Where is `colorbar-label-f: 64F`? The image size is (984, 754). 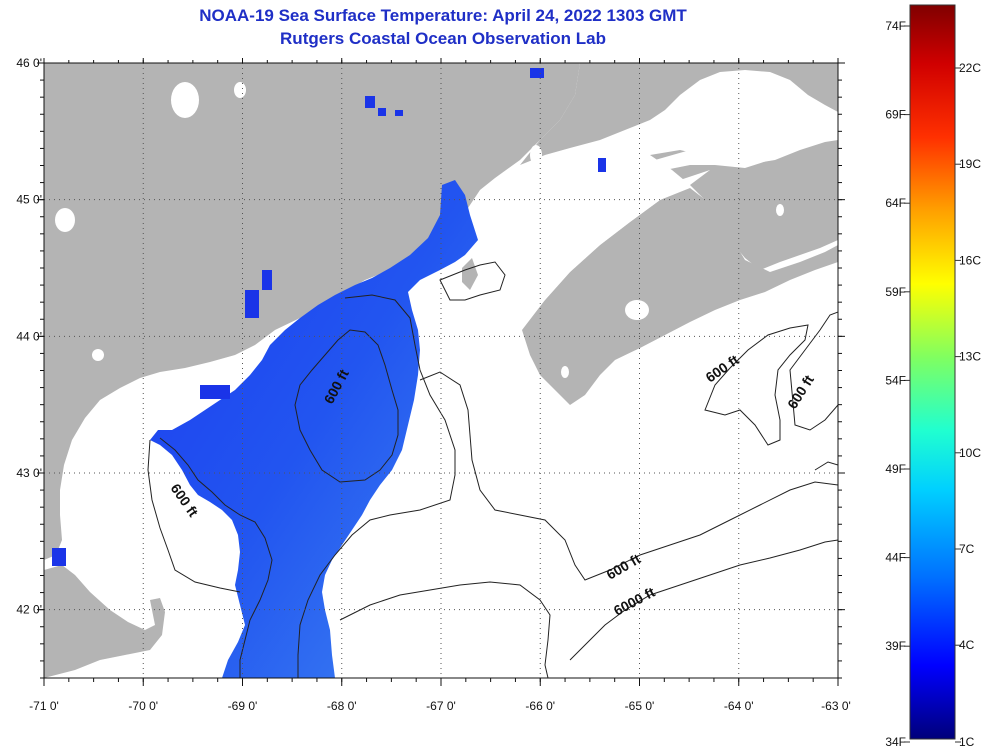
colorbar-label-f: 64F is located at coordinates (895, 203).